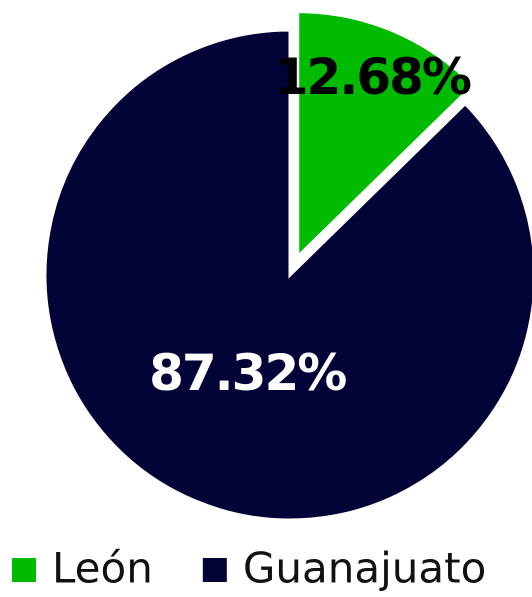 This screenshot has height=597, width=532. What do you see at coordinates (364, 568) in the screenshot?
I see `legend-label: Guanajuato` at bounding box center [364, 568].